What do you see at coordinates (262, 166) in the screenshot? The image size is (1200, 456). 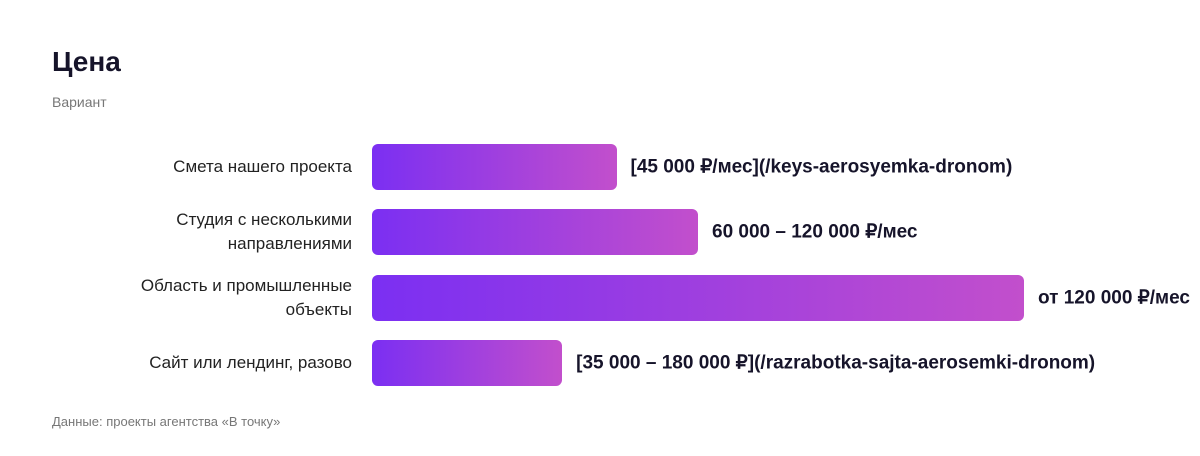 I see `category-label: Смета нашего проекта` at bounding box center [262, 166].